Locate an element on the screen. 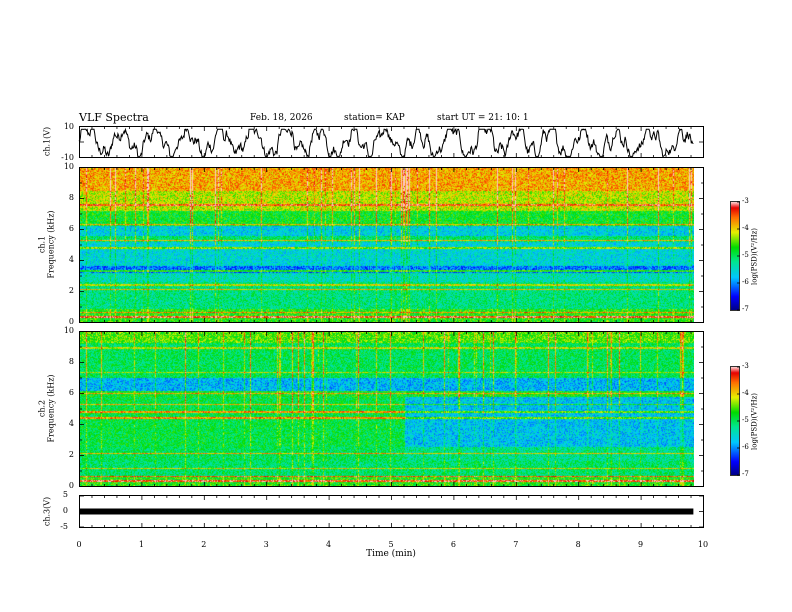  x-tick-label-4: 4 is located at coordinates (329, 544).